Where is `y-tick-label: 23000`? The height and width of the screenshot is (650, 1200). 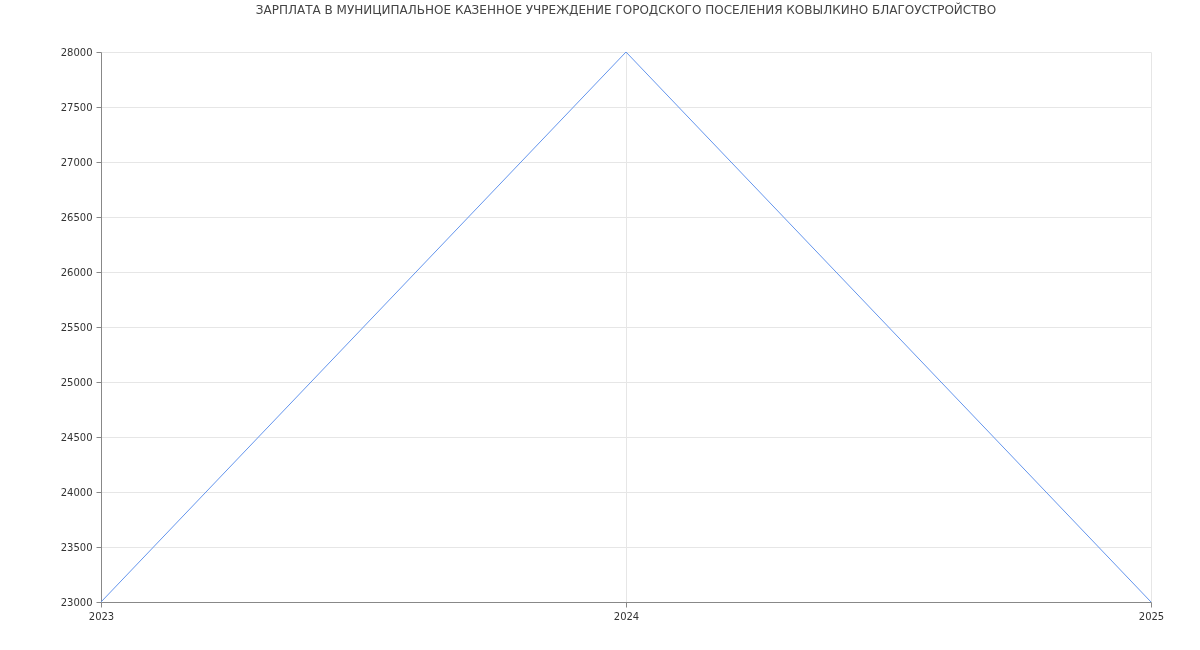
y-tick-label: 23000 is located at coordinates (76, 602).